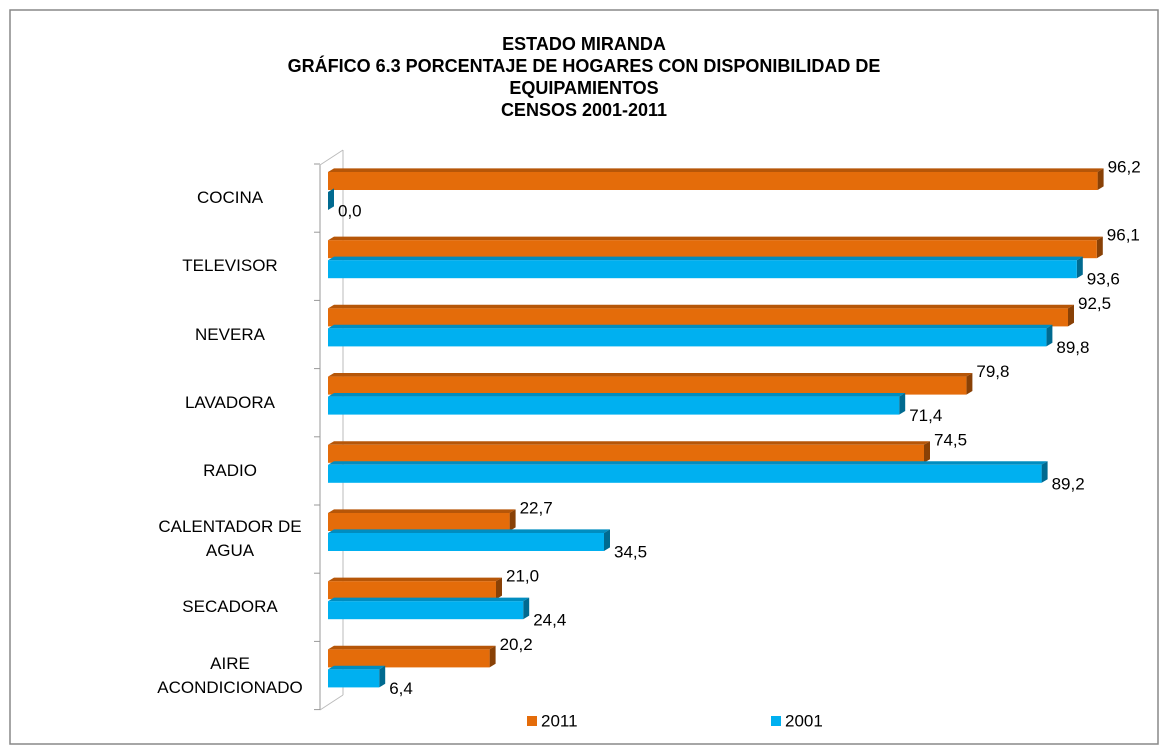  Describe the element at coordinates (1124, 166) in the screenshot. I see `data-label: 96,2` at that location.